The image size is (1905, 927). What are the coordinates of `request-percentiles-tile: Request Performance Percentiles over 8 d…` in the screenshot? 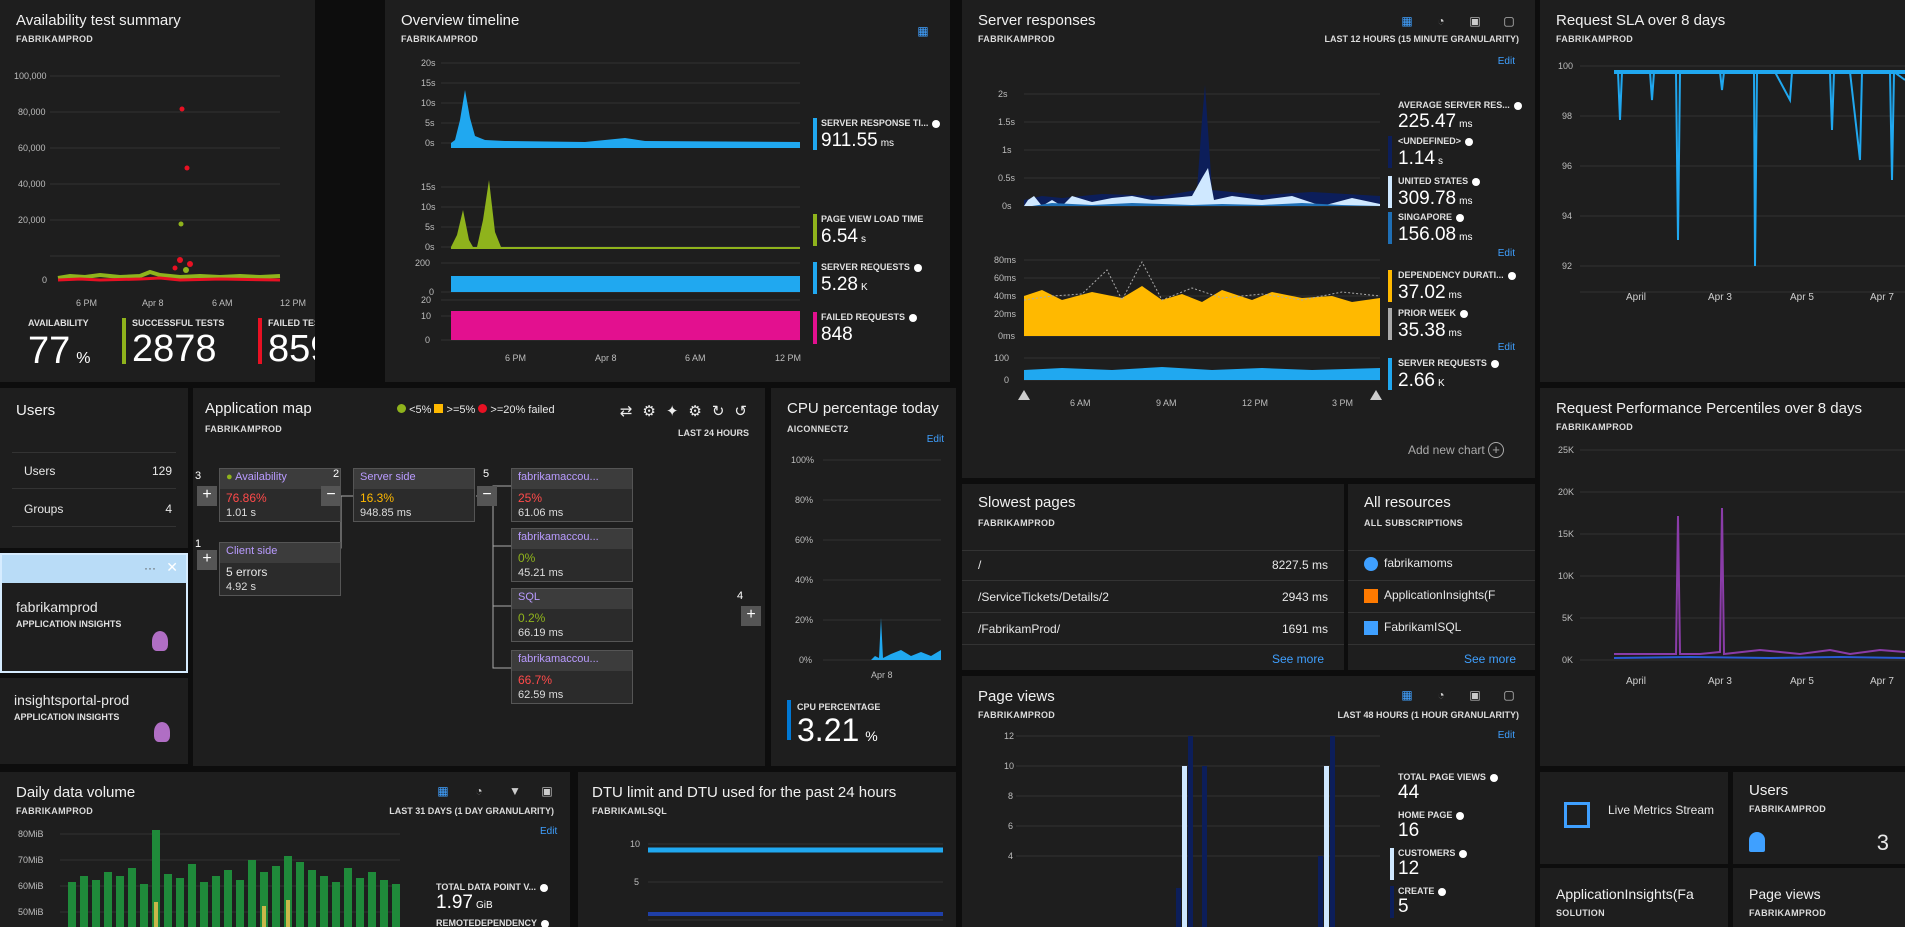 It's located at (1722, 577).